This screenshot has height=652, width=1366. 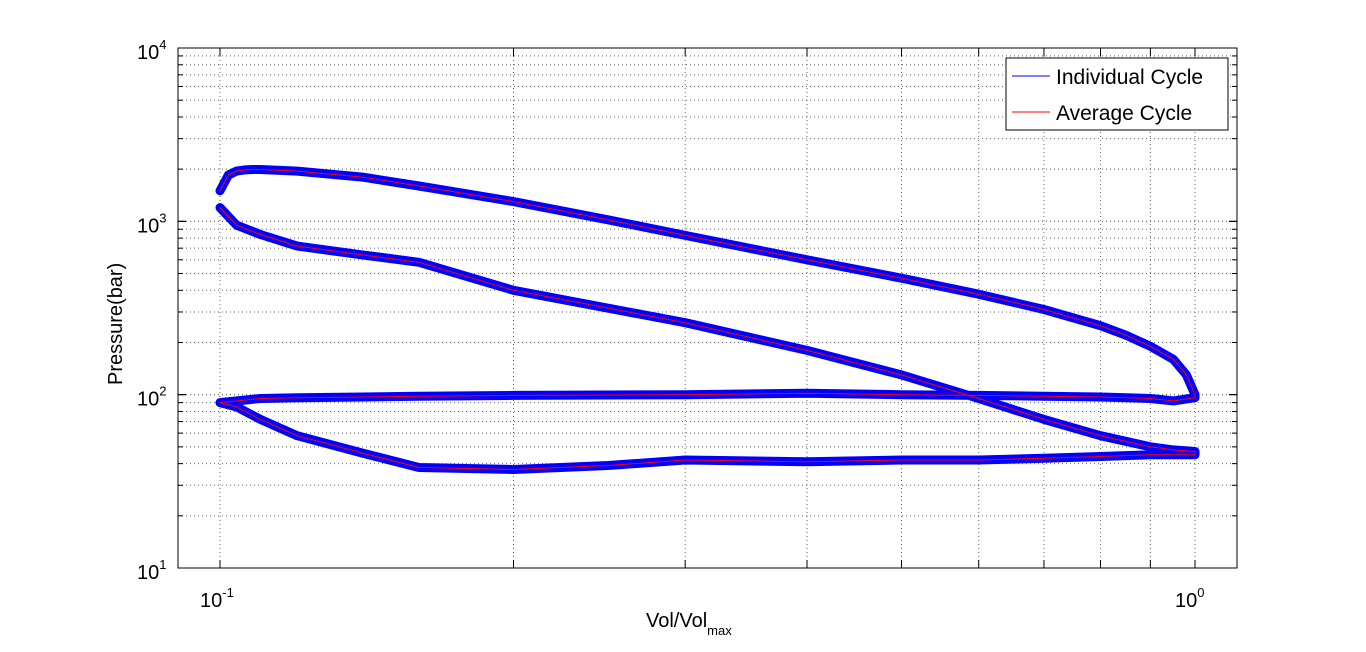 What do you see at coordinates (151, 397) in the screenshot?
I see `y-tick-label: 10²` at bounding box center [151, 397].